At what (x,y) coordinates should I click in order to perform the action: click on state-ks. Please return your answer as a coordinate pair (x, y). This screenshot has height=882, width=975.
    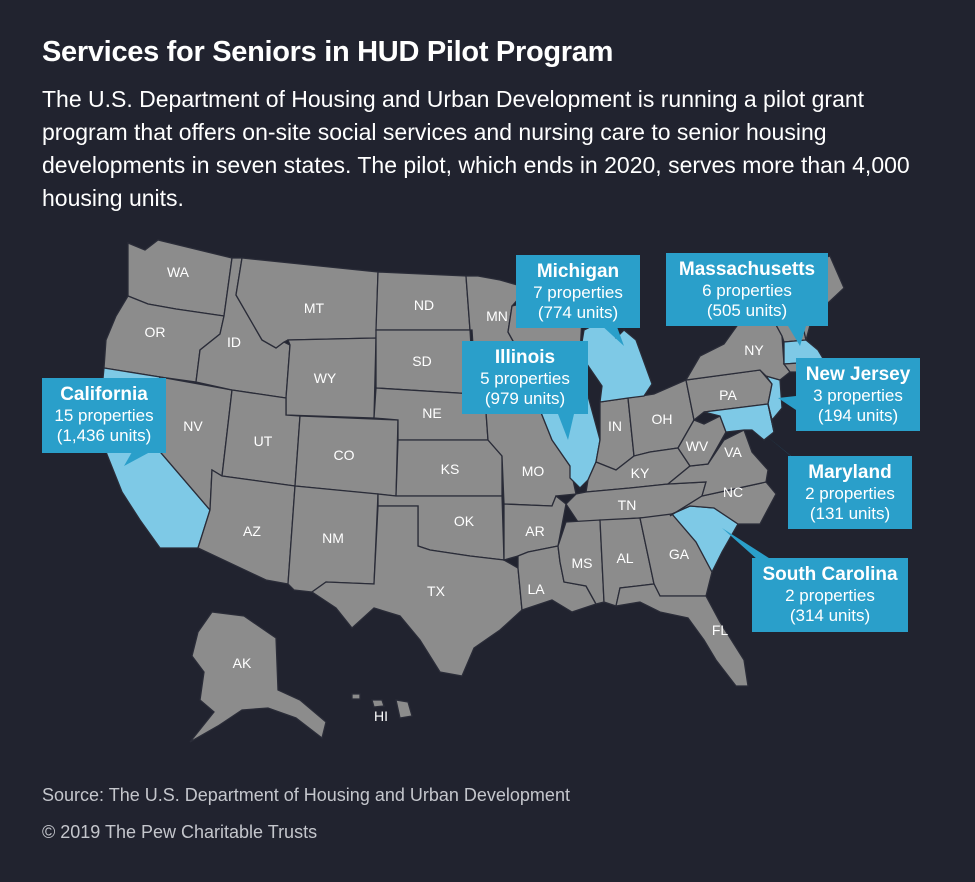
    Looking at the image, I should click on (449, 468).